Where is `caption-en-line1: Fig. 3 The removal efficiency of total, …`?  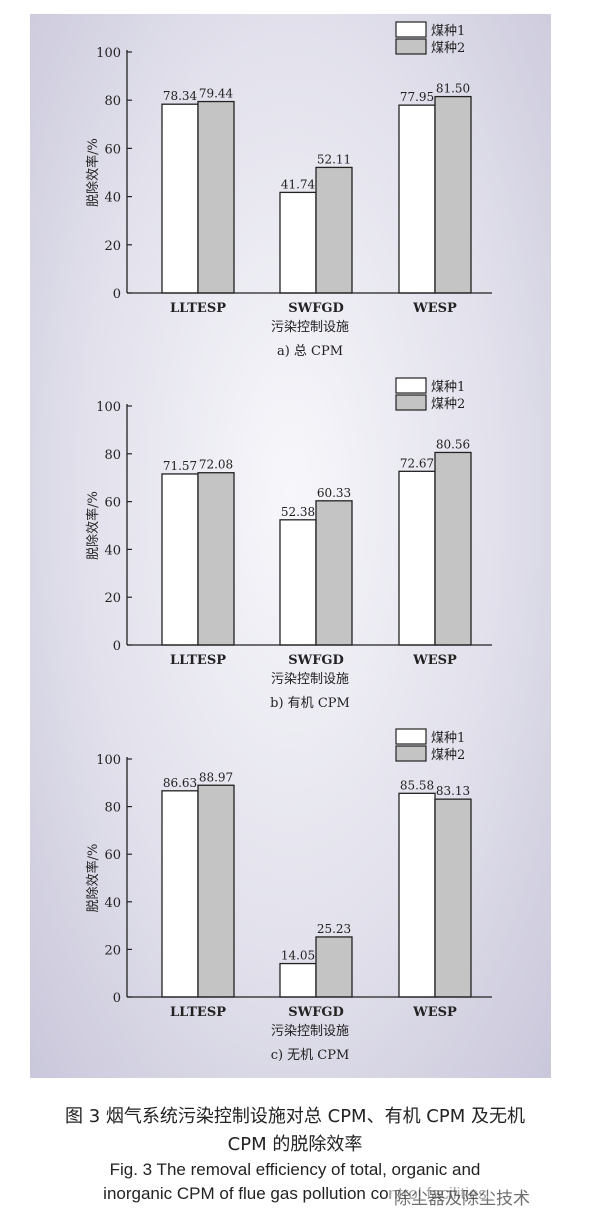
caption-en-line1: Fig. 3 The removal efficiency of total, … is located at coordinates (295, 1169).